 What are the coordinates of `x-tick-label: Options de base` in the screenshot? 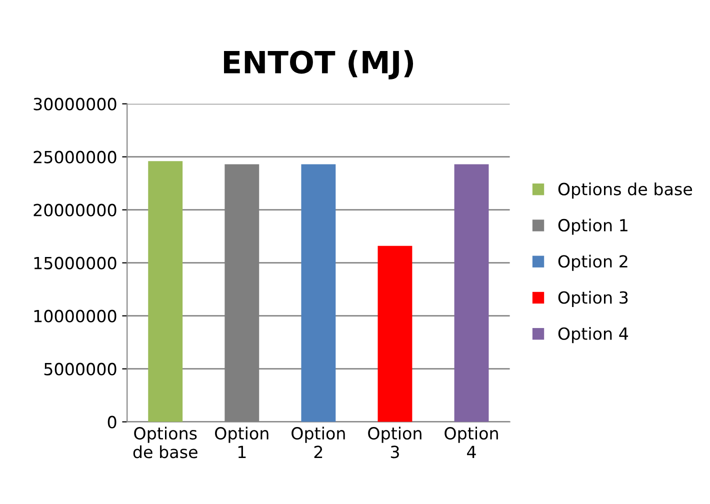 It's located at (165, 442).